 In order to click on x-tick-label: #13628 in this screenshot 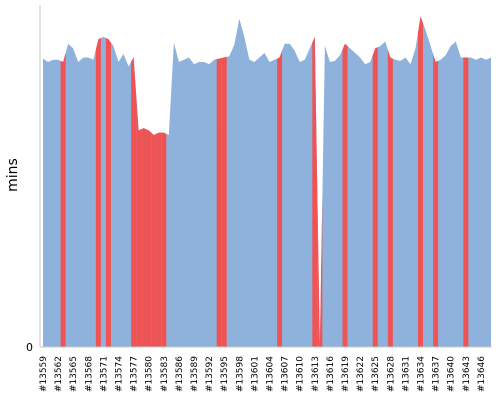, I will do `click(391, 374)`.